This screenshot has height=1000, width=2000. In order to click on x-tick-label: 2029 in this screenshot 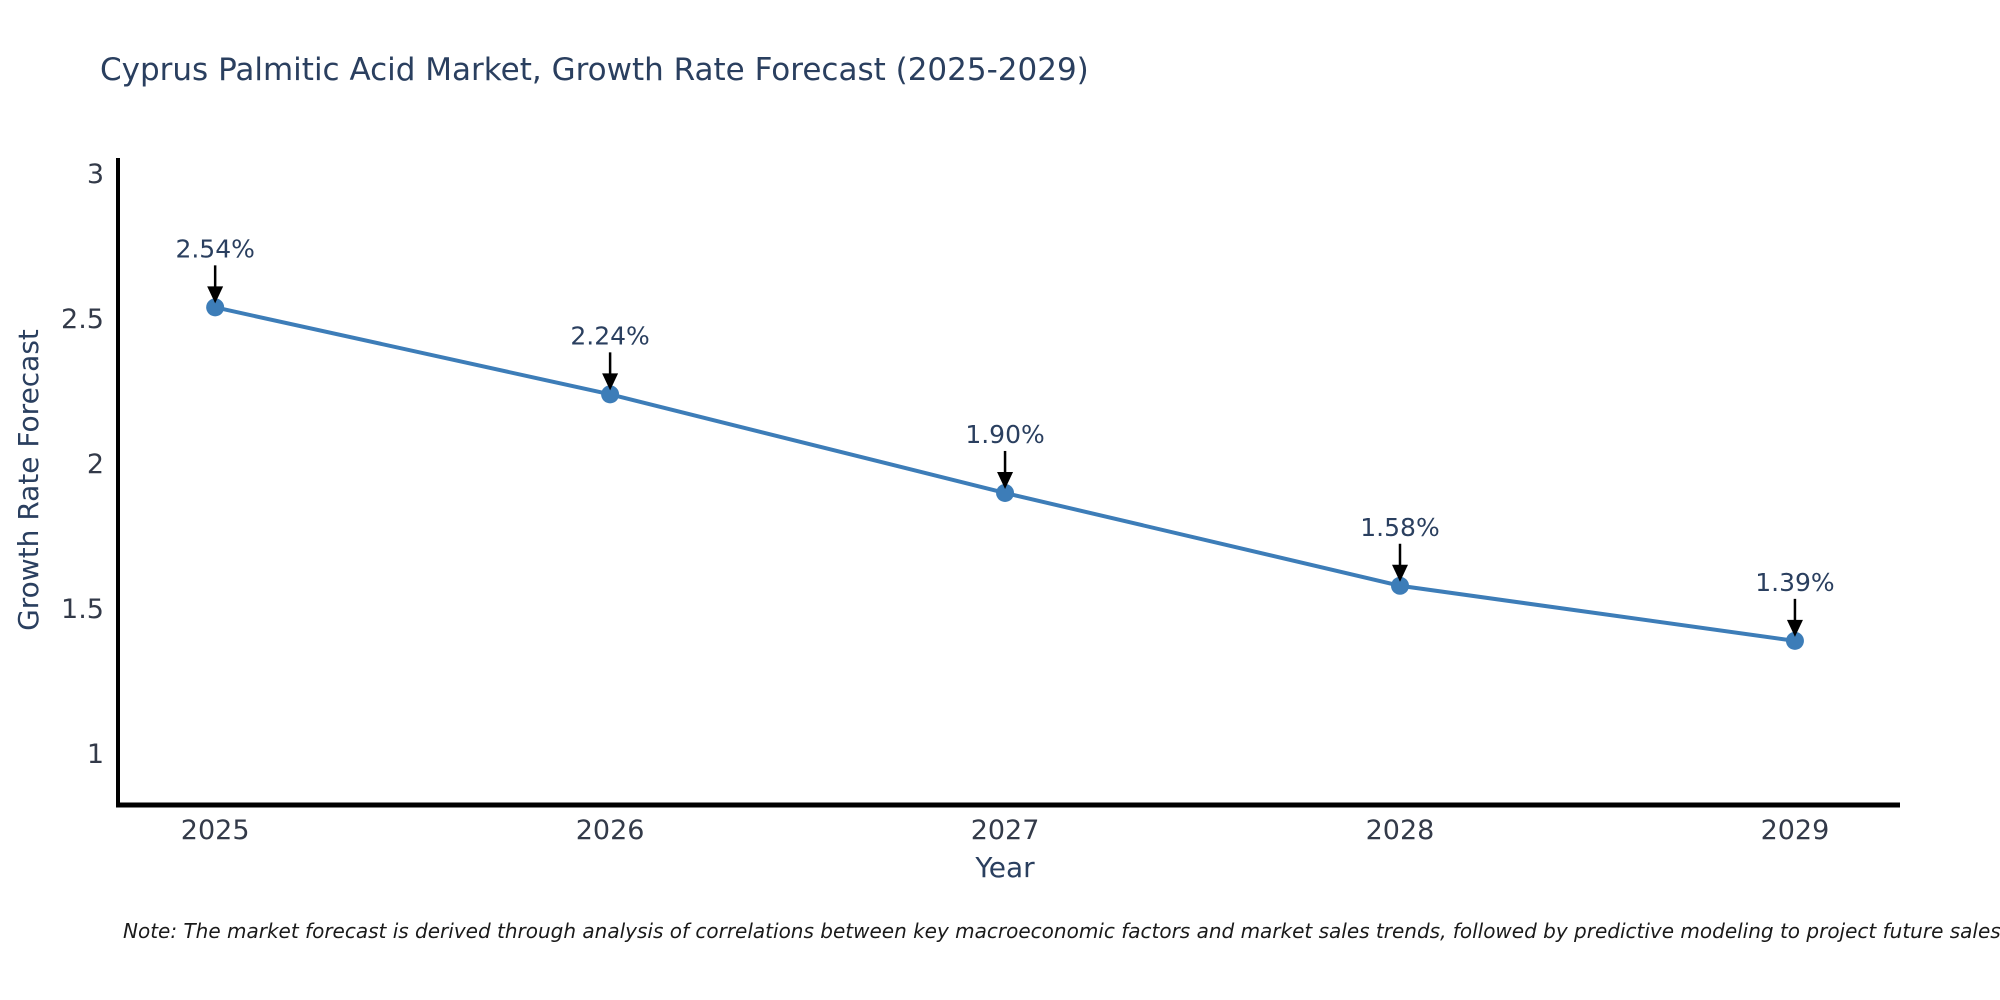, I will do `click(1795, 830)`.